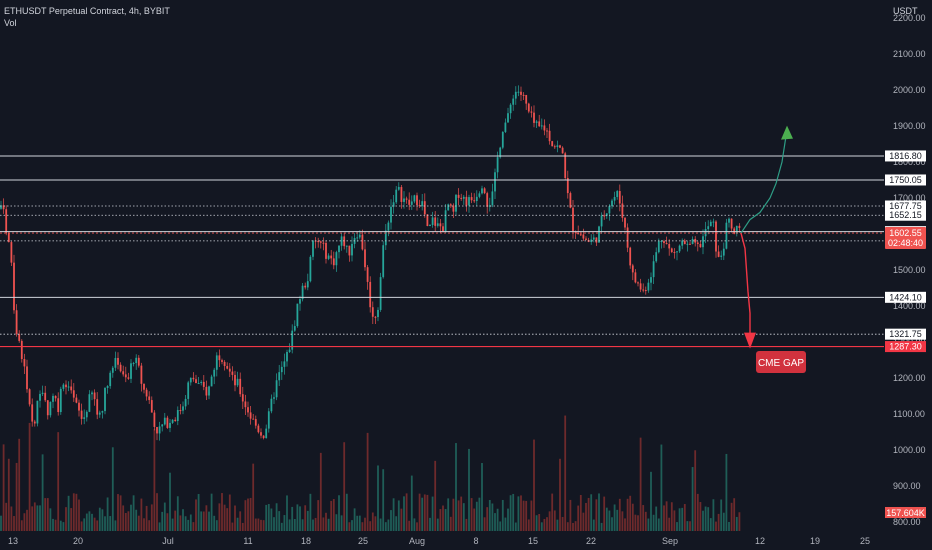 Image resolution: width=932 pixels, height=550 pixels. Describe the element at coordinates (781, 362) in the screenshot. I see `cme-gap-callout: CME GAP` at that location.